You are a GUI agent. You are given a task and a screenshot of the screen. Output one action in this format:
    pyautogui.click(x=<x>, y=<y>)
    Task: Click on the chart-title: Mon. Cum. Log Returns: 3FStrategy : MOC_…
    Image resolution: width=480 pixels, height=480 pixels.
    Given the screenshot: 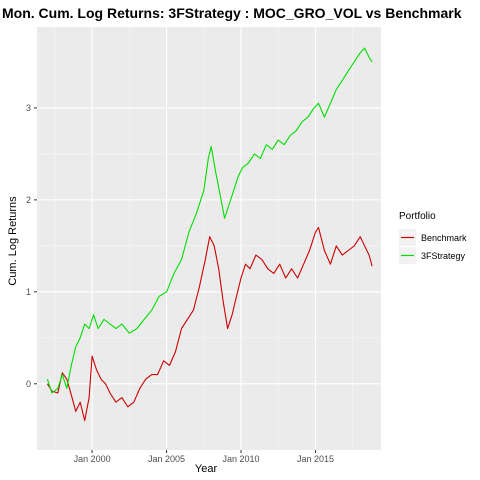 What is the action you would take?
    pyautogui.click(x=232, y=13)
    